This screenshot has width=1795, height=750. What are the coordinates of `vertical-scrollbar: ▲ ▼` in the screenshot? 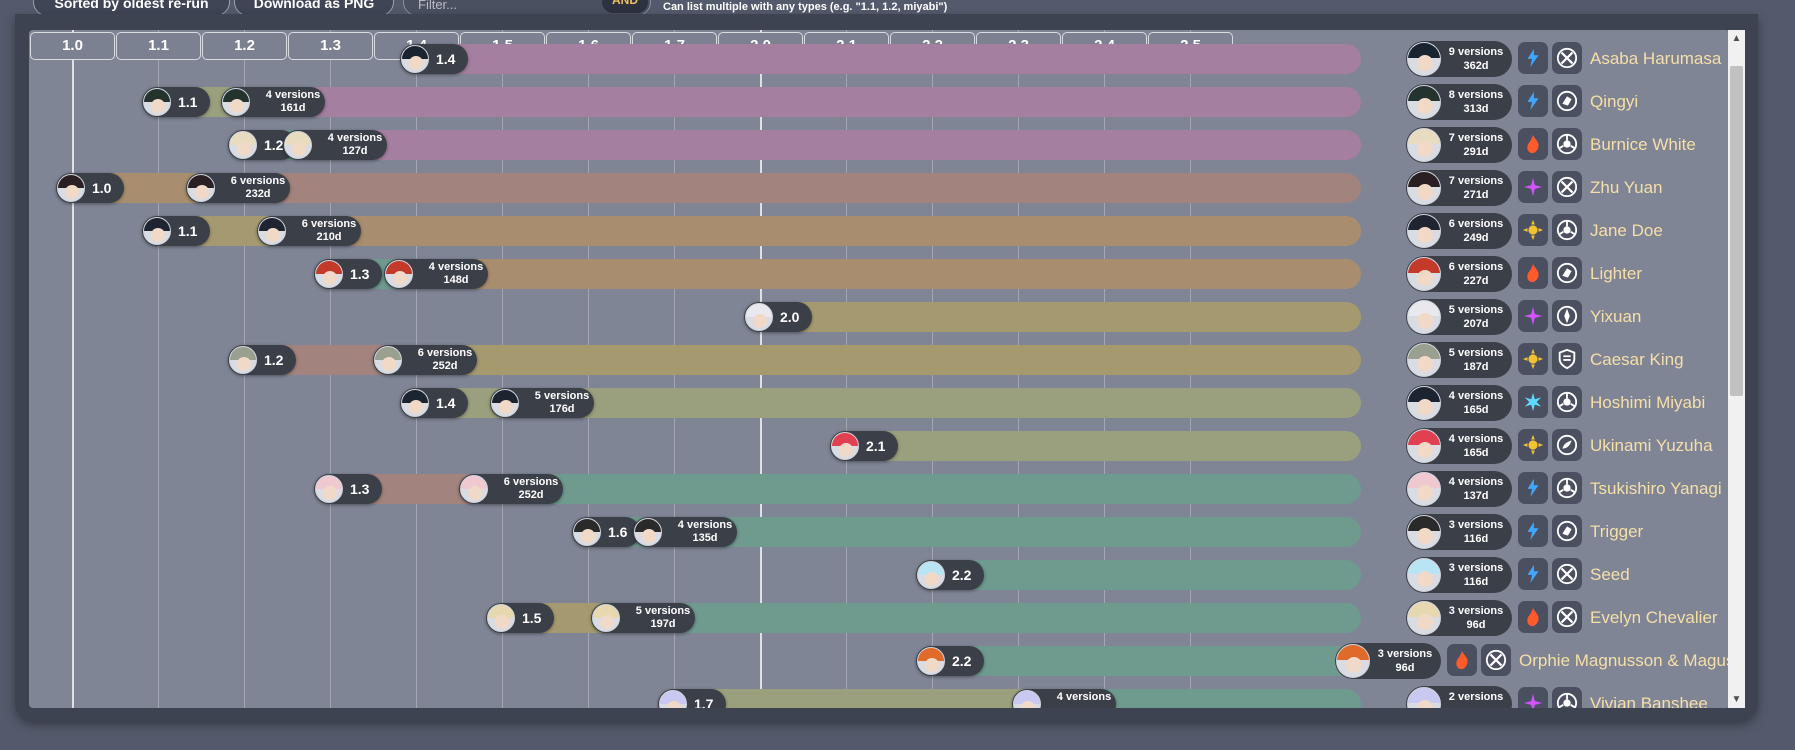 It's located at (1736, 369).